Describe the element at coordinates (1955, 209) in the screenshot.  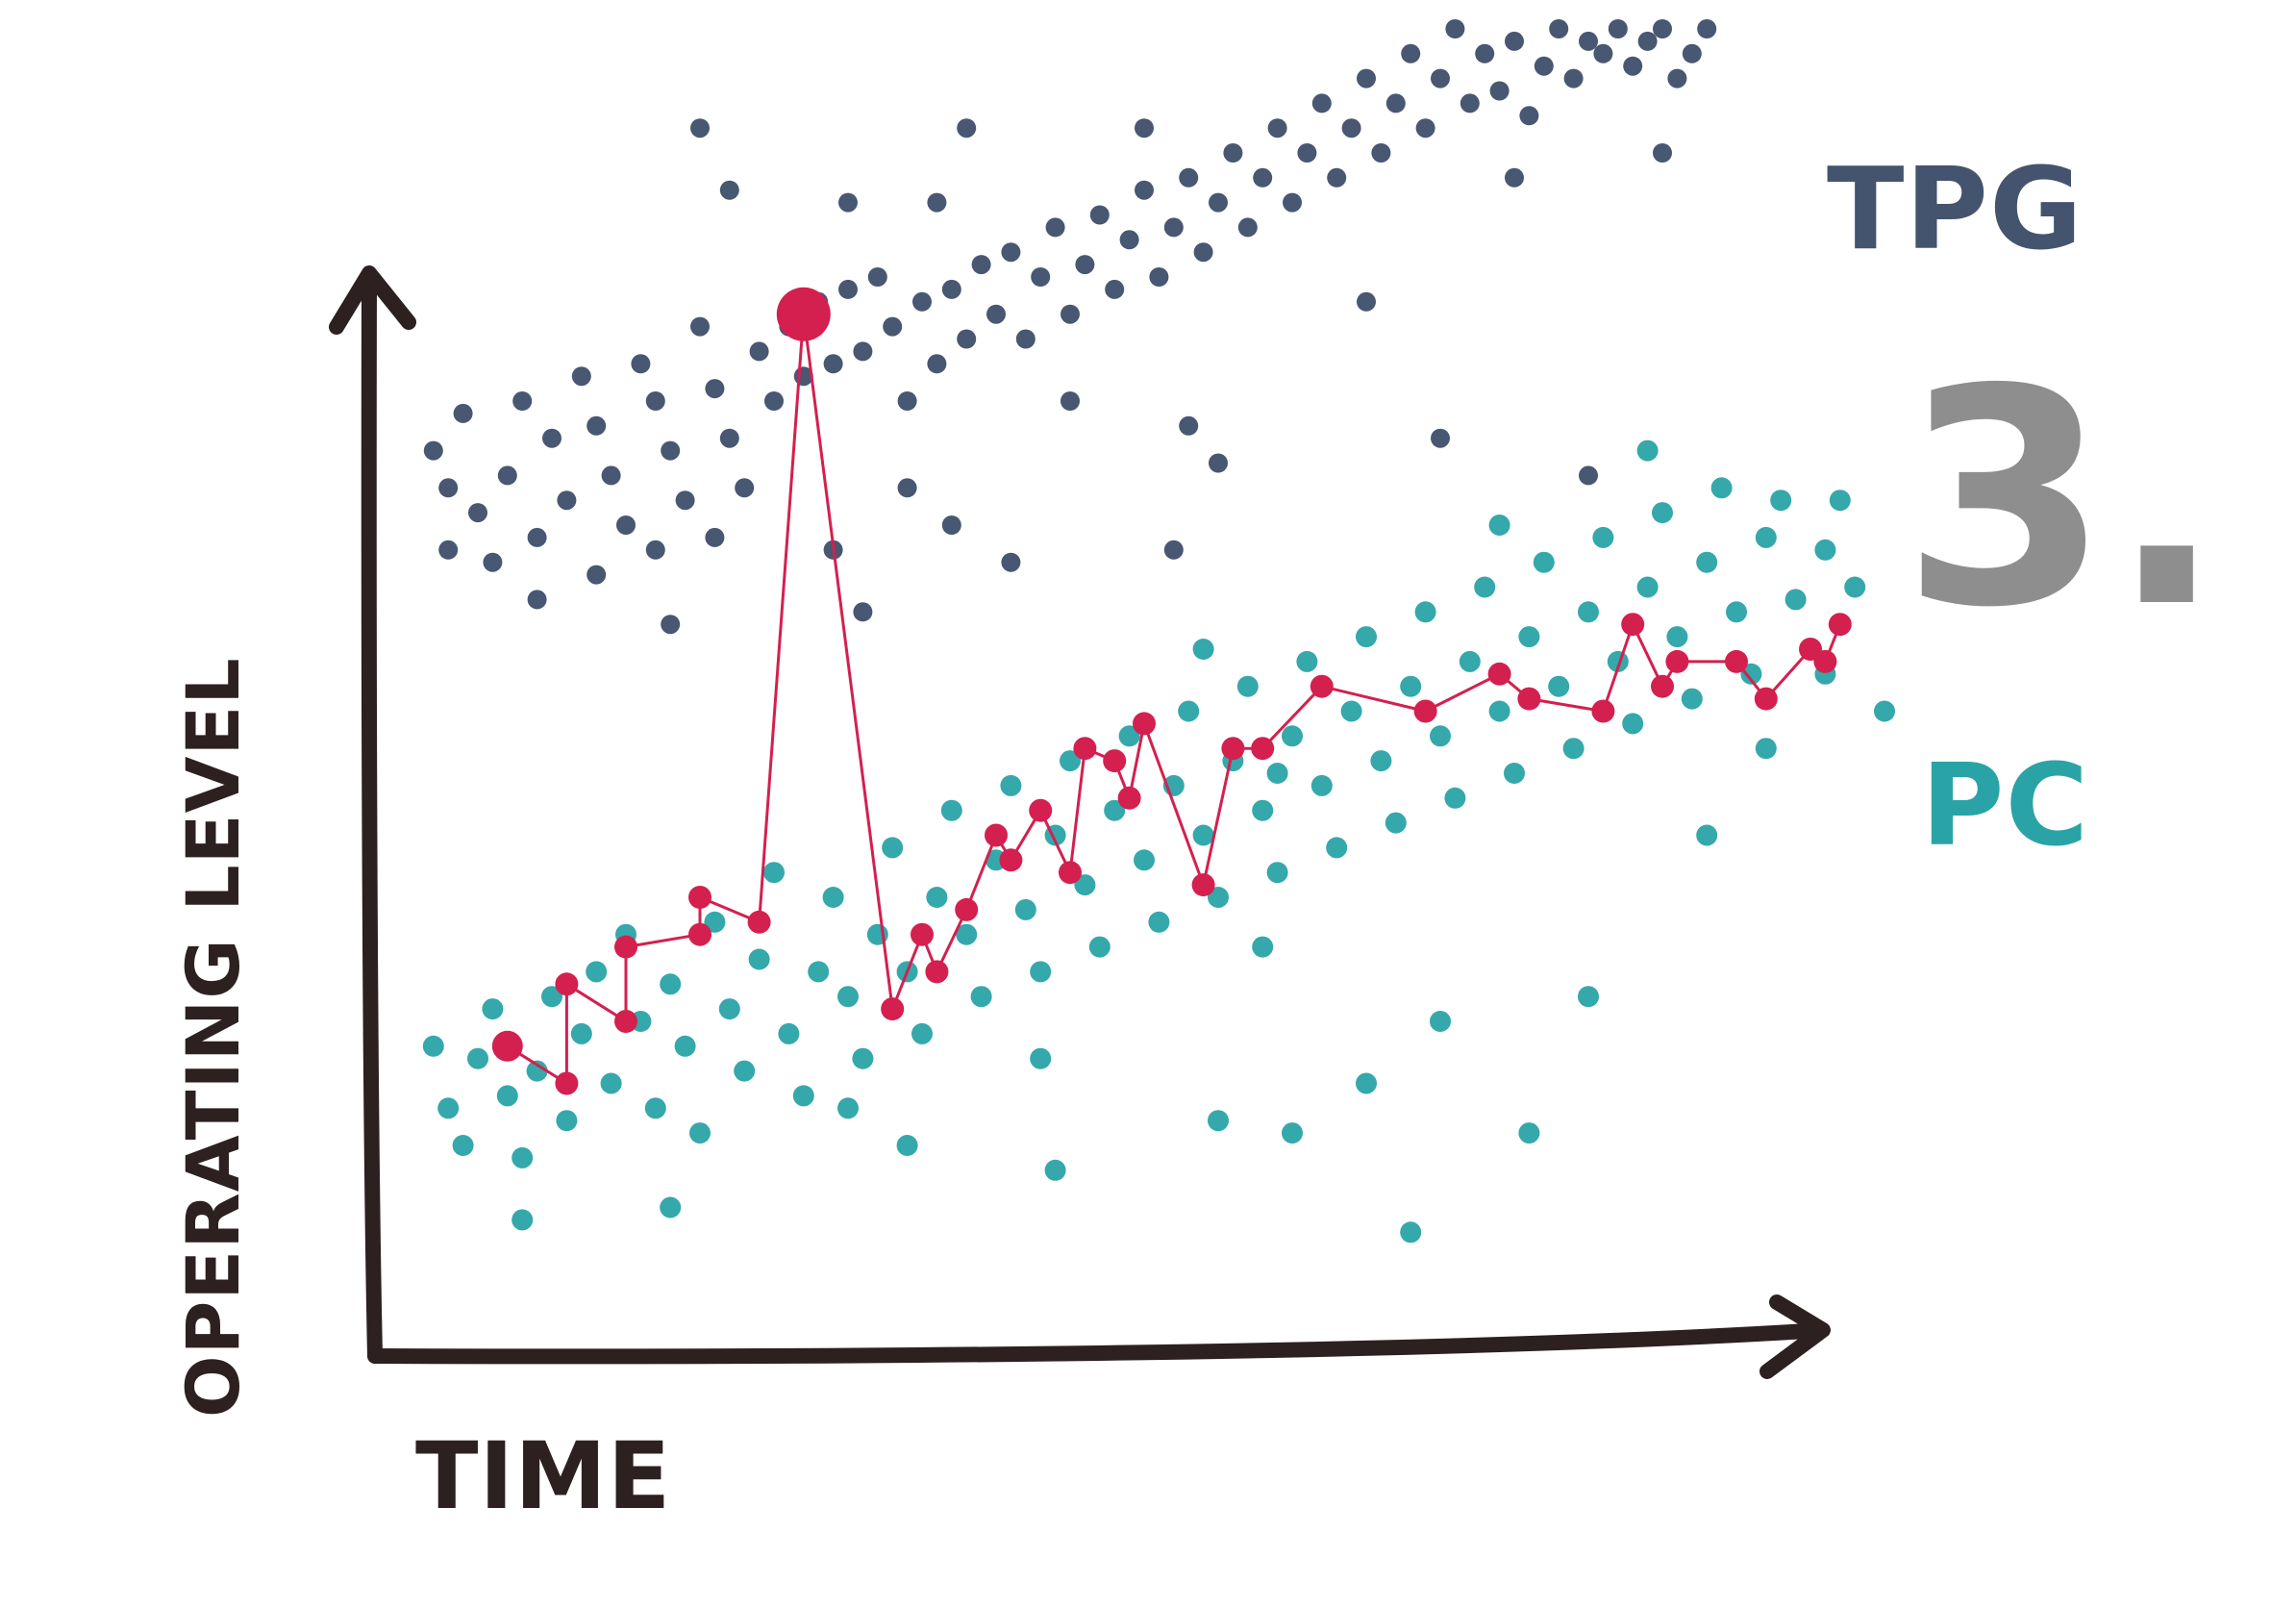
I see `legend-tpg-label: TPG` at that location.